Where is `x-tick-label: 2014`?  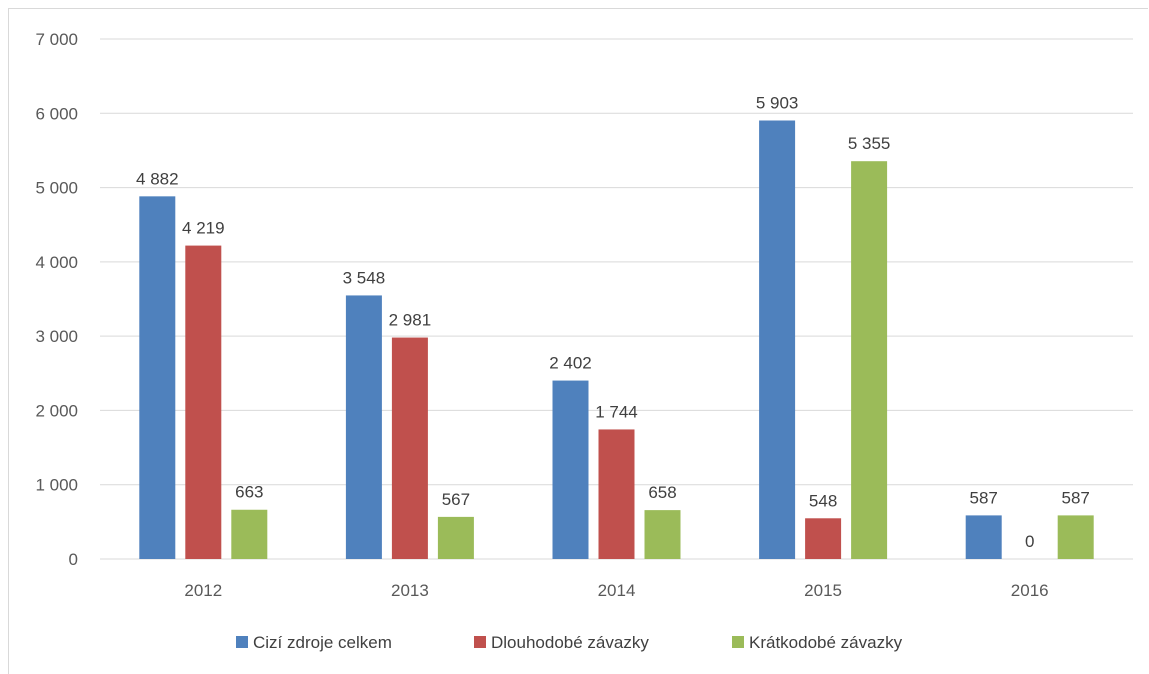
x-tick-label: 2014 is located at coordinates (617, 590).